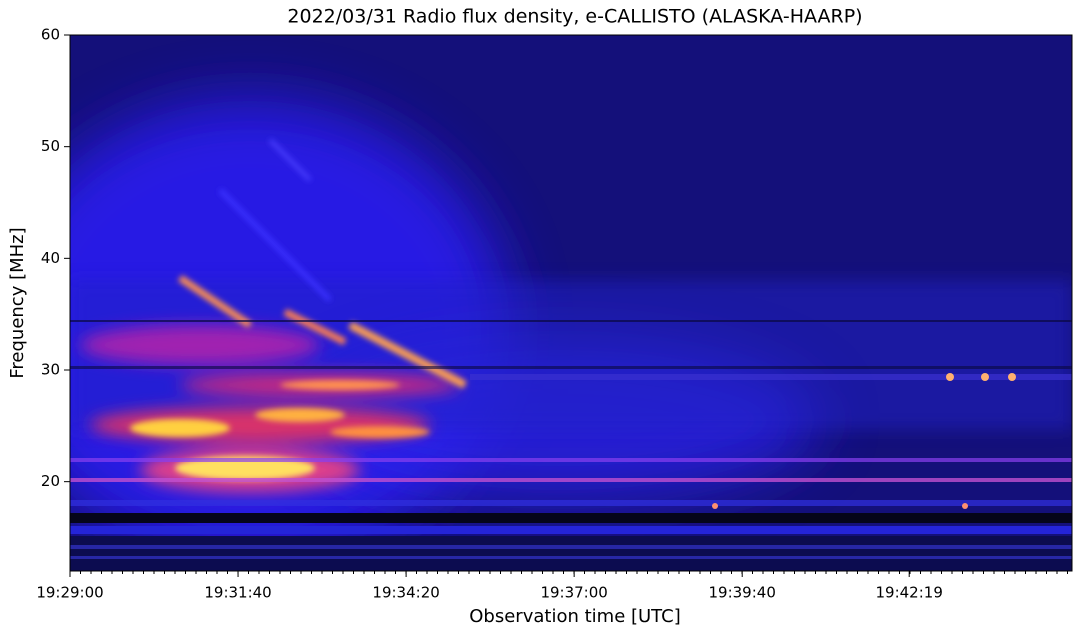 The width and height of the screenshot is (1077, 633). I want to click on x-tick-label: 19:29:00, so click(69, 593).